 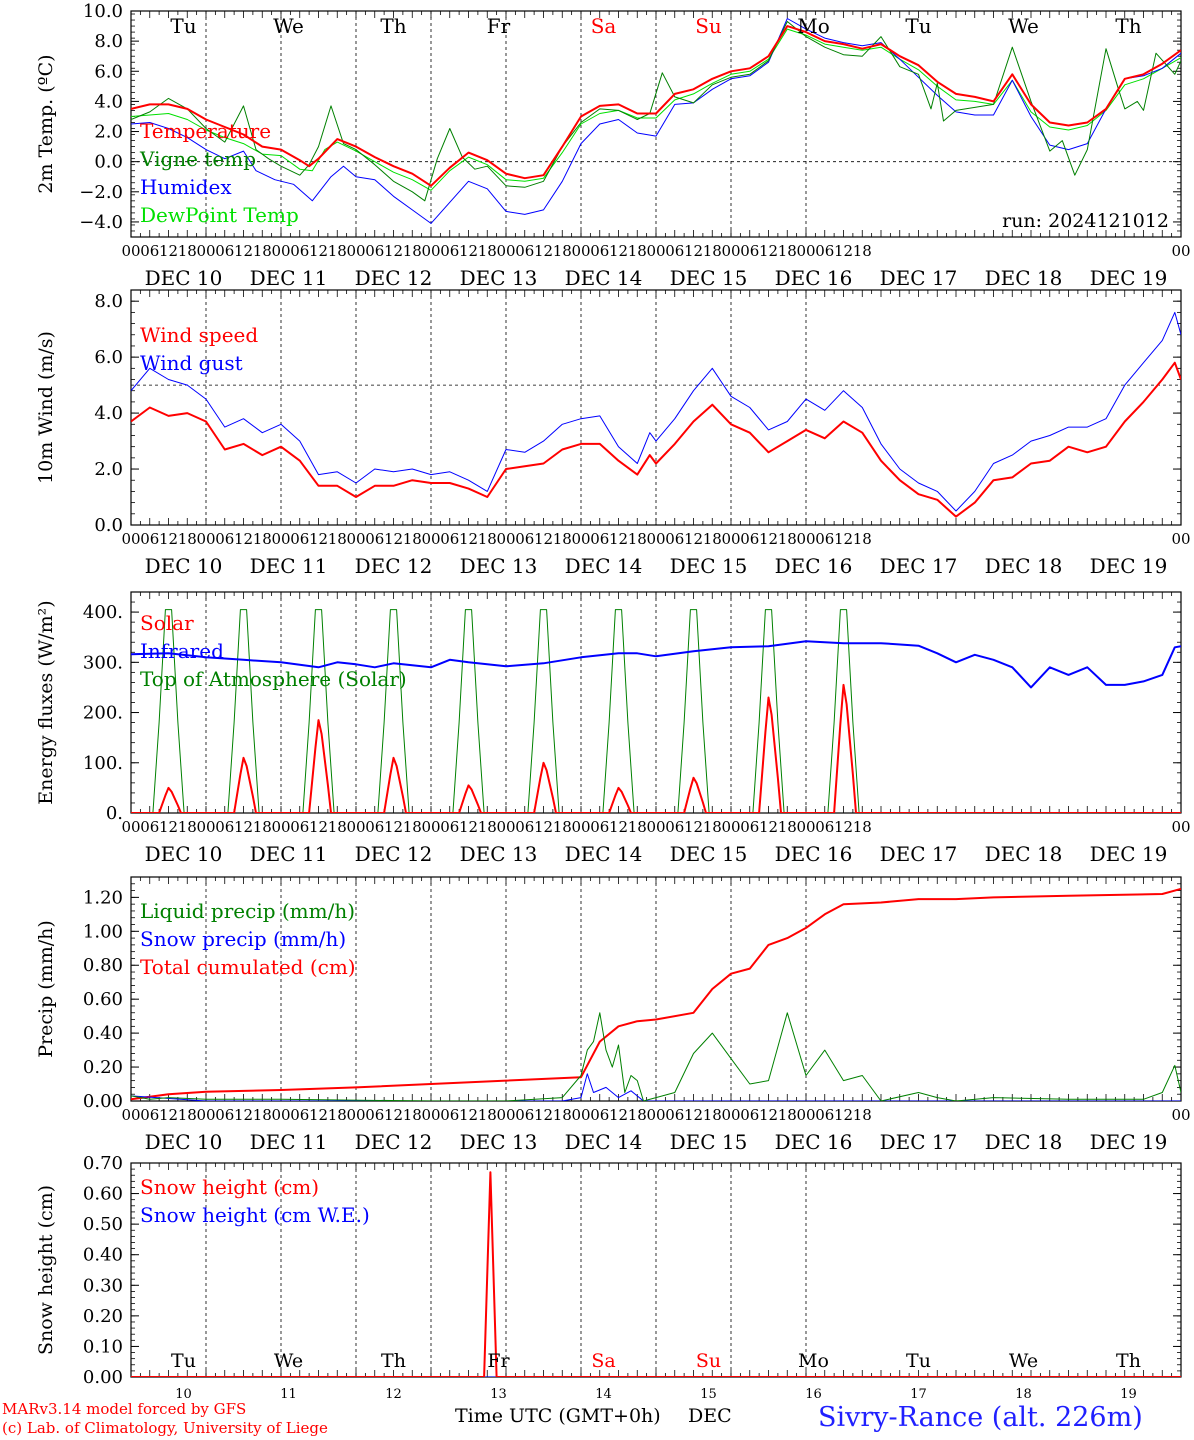 What do you see at coordinates (205, 131) in the screenshot?
I see `legend-entry: Temperature` at bounding box center [205, 131].